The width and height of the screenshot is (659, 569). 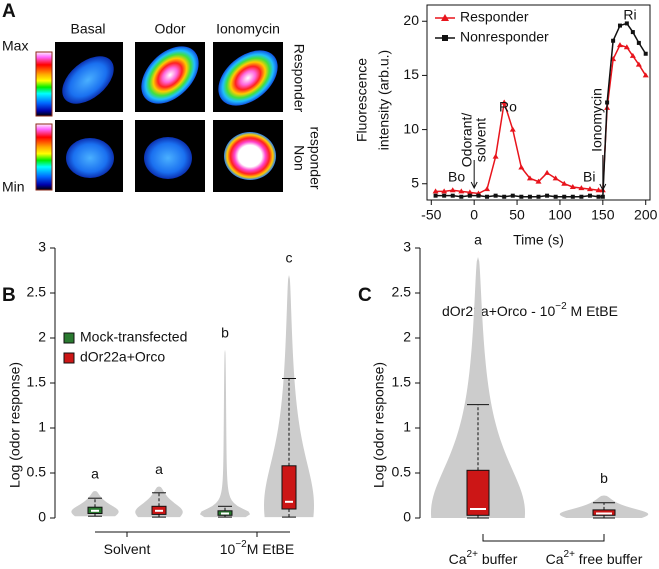 I want to click on plot-frame, so click(x=538, y=102).